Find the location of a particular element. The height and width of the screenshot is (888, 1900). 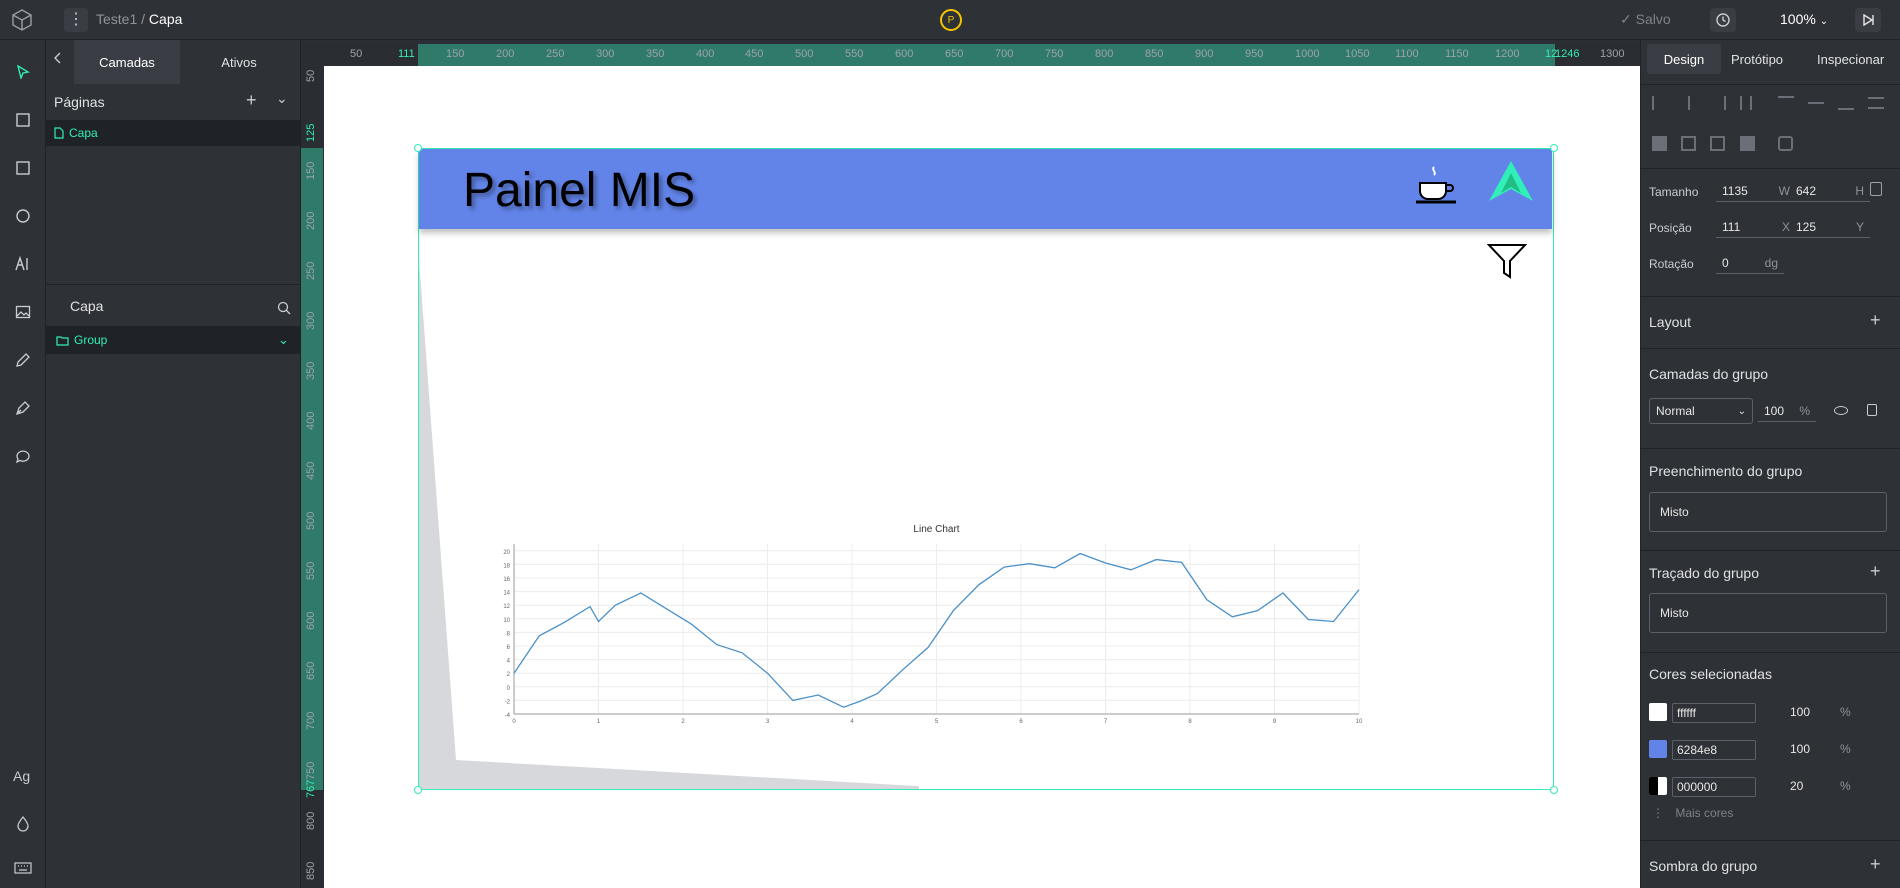

app-logo-icon is located at coordinates (22, 20).